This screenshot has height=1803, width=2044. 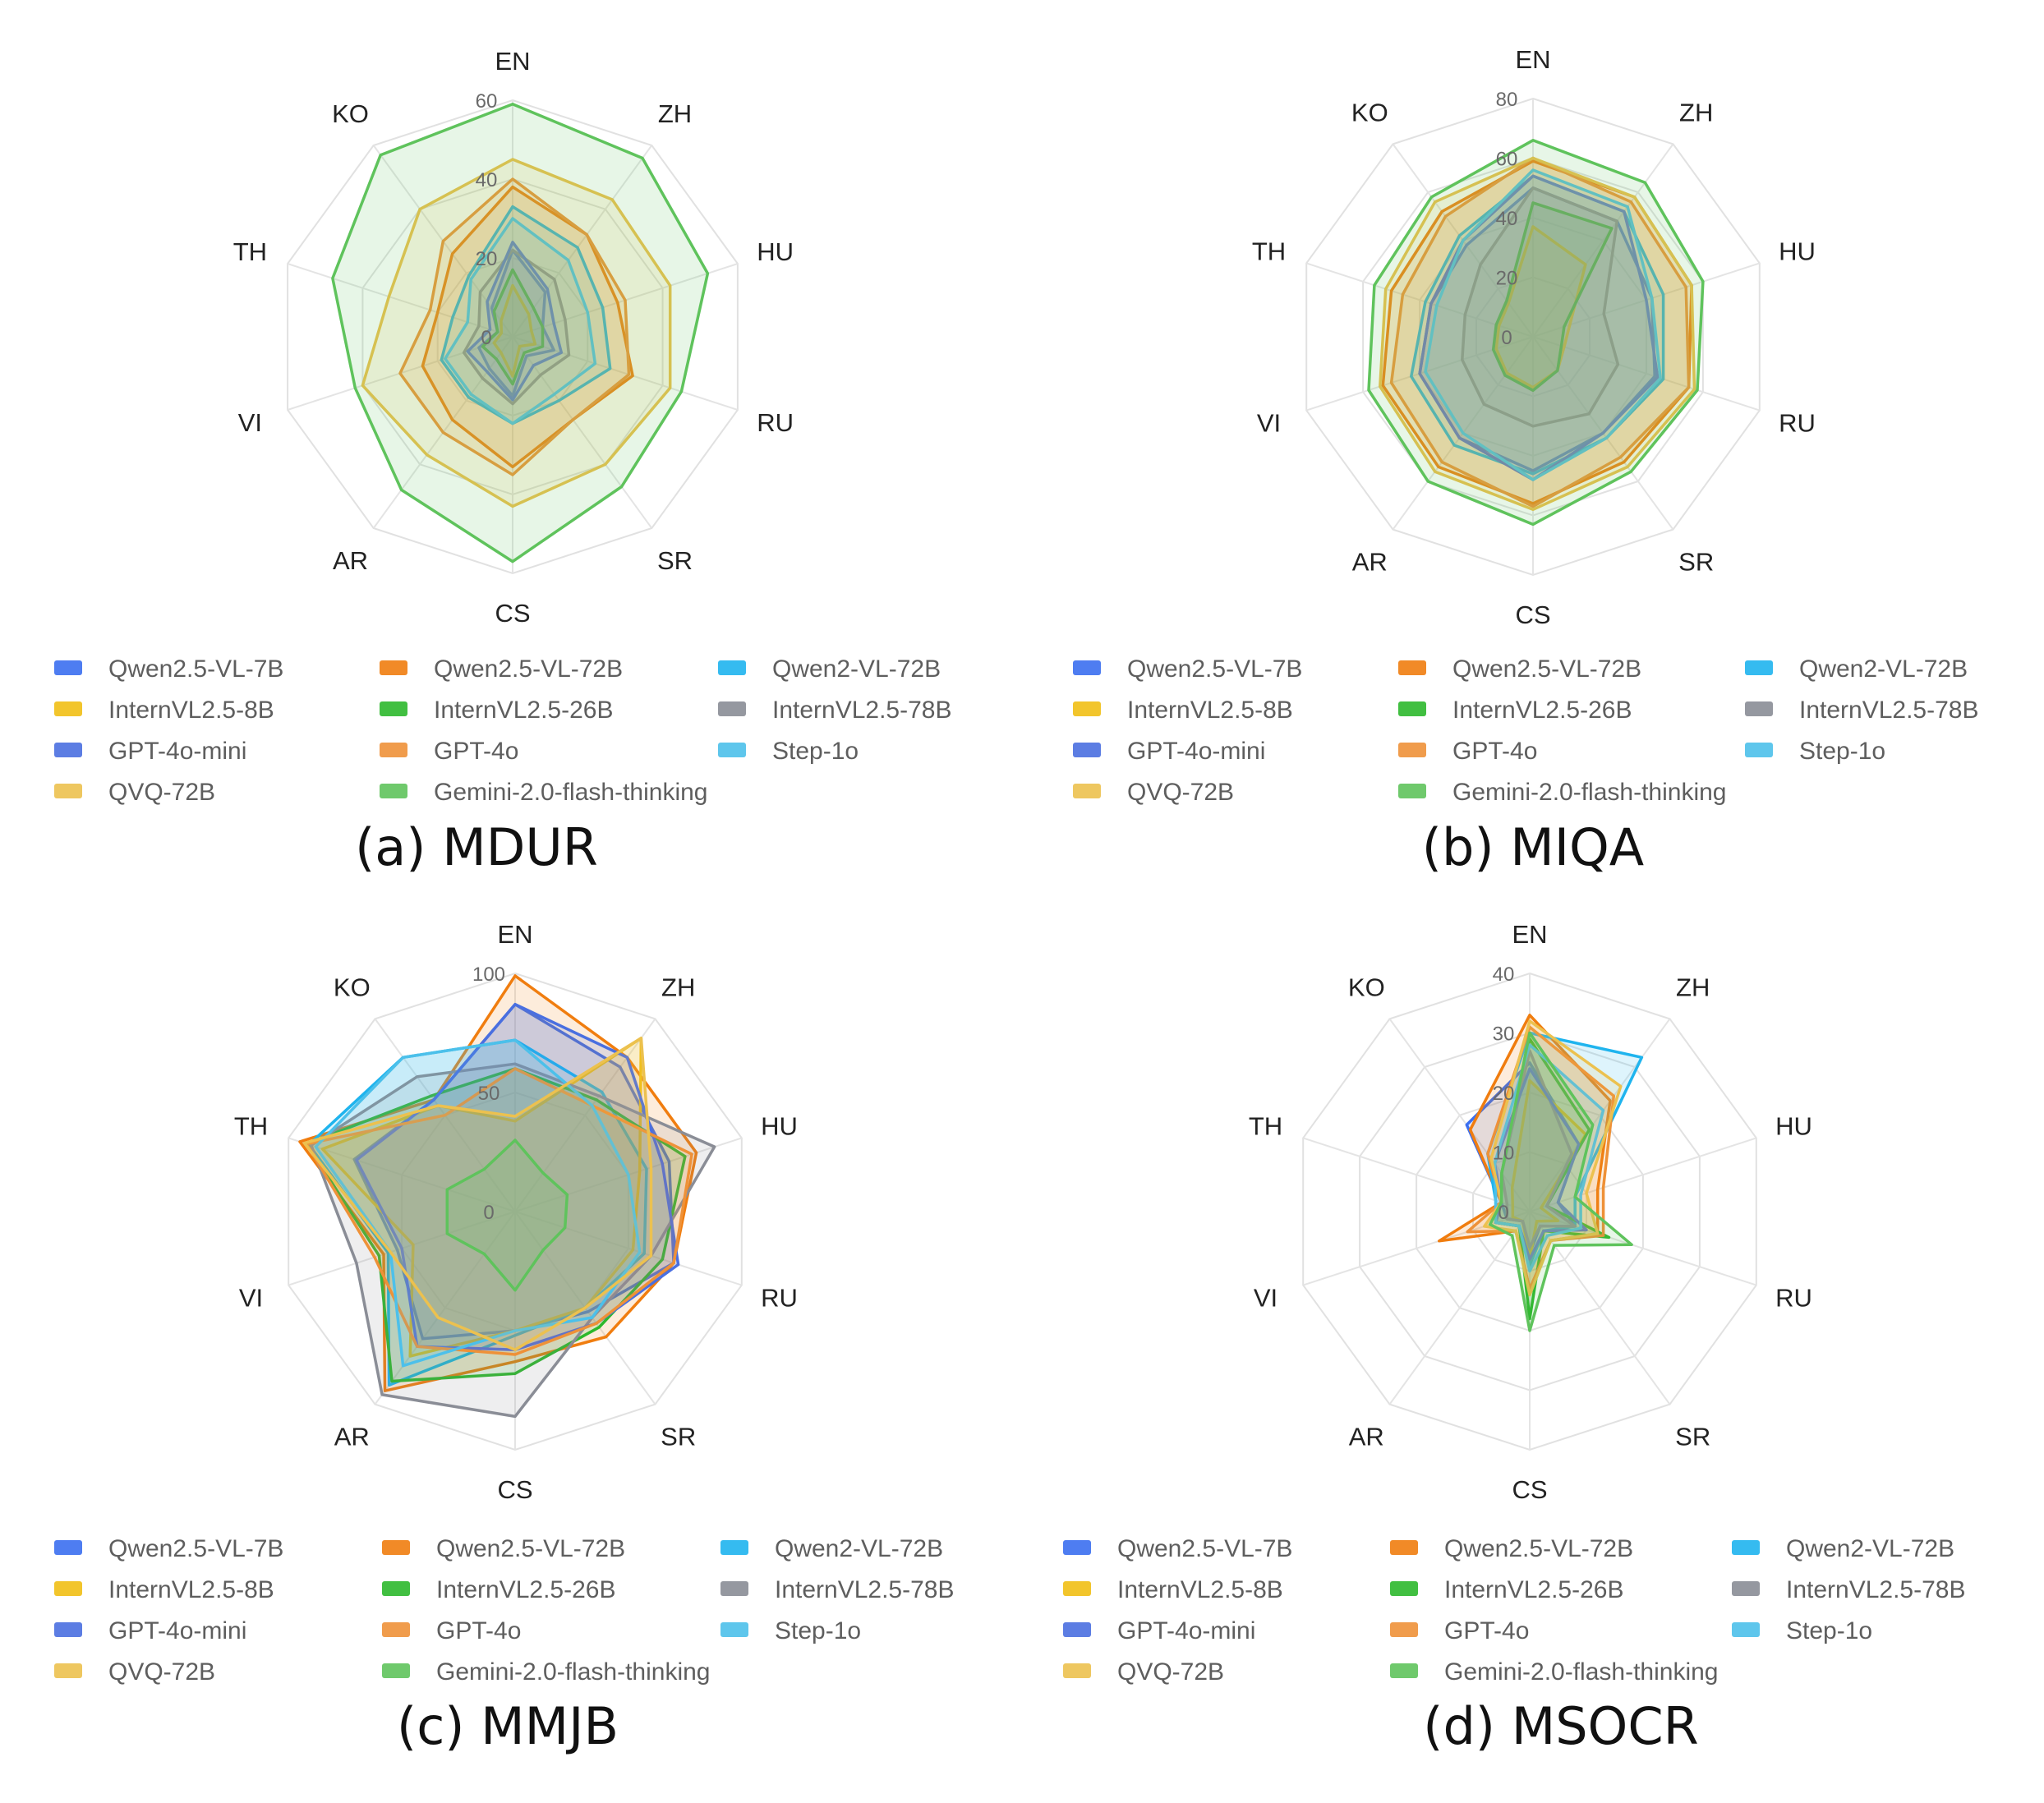 What do you see at coordinates (1504, 975) in the screenshot?
I see `tick-label: 40` at bounding box center [1504, 975].